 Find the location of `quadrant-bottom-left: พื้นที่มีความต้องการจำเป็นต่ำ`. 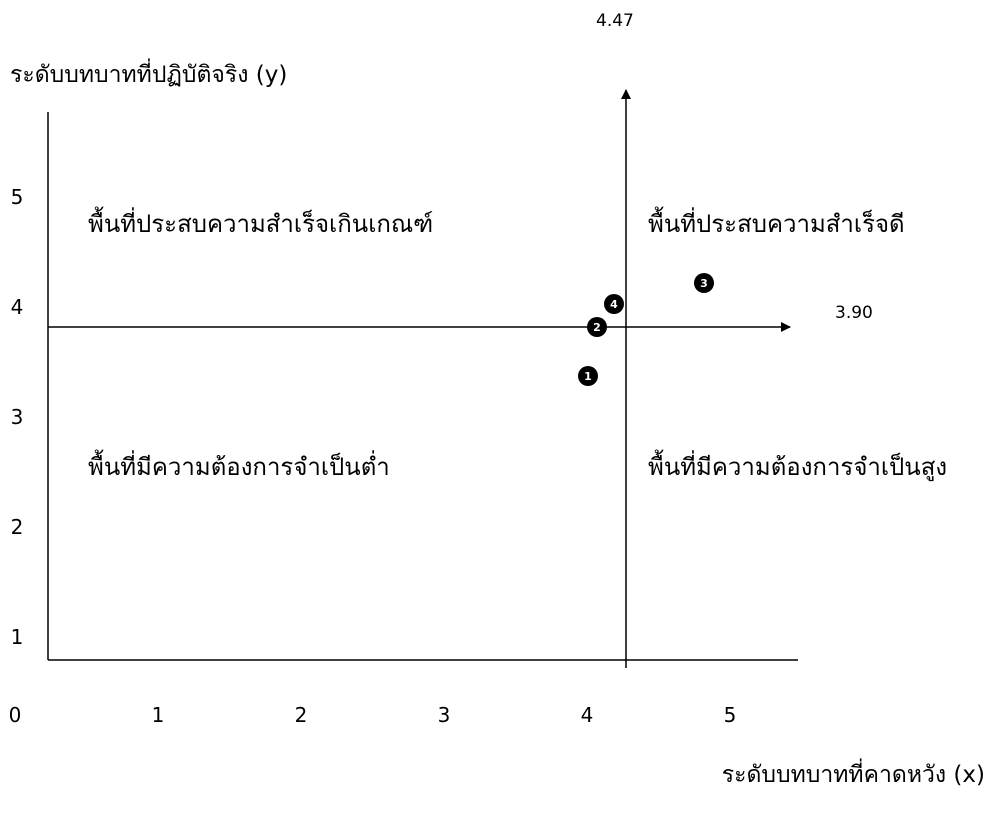

quadrant-bottom-left: พื้นที่มีความต้องการจำเป็นต่ำ is located at coordinates (239, 465).